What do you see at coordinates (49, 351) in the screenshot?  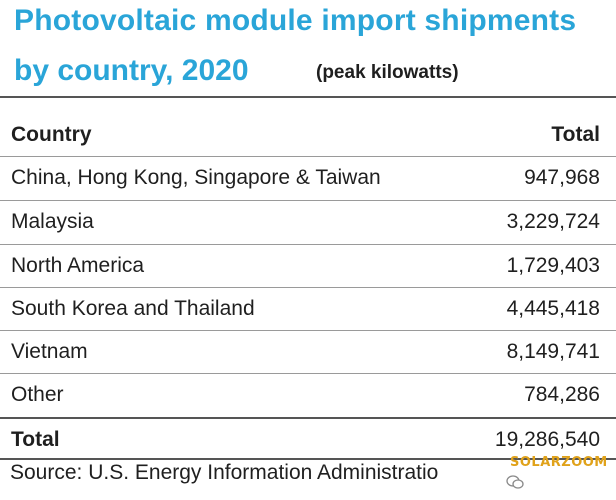 I see `row-country: Vietnam` at bounding box center [49, 351].